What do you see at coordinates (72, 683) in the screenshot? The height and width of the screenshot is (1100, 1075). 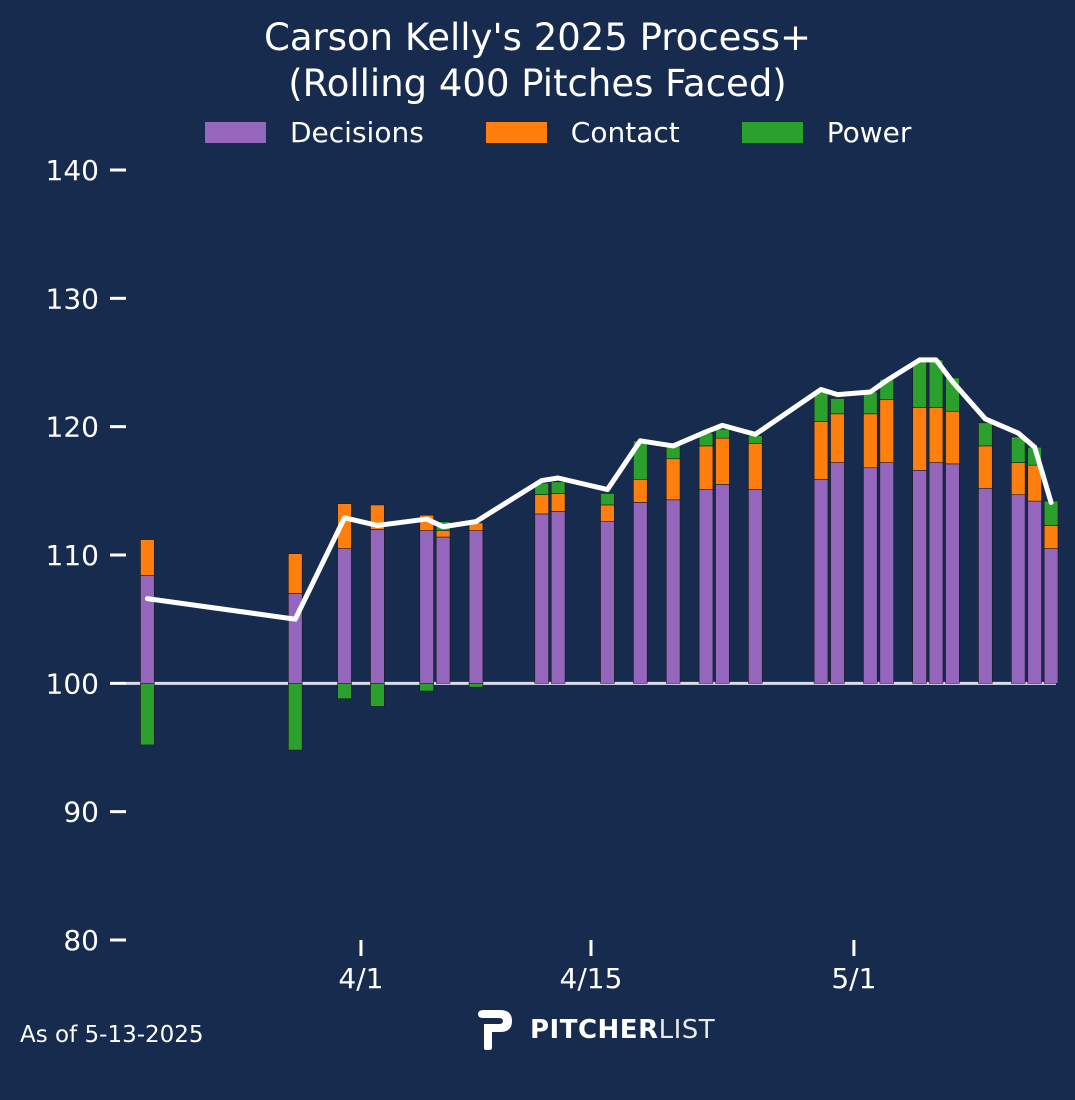 I see `y-tick-label: 100` at bounding box center [72, 683].